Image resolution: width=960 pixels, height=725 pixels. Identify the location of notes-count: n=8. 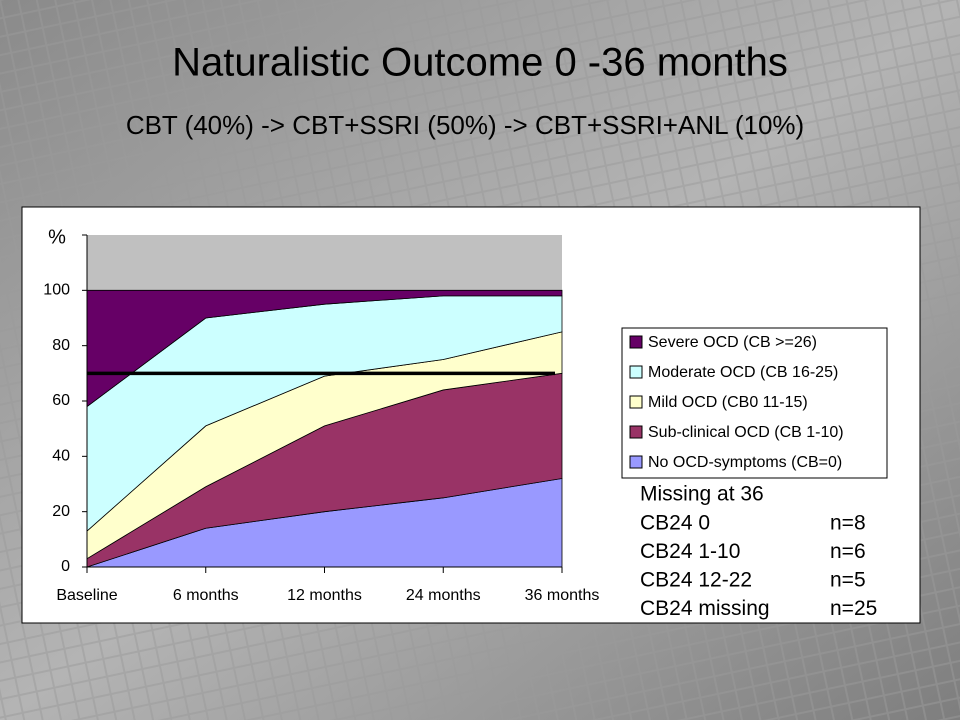
(848, 523).